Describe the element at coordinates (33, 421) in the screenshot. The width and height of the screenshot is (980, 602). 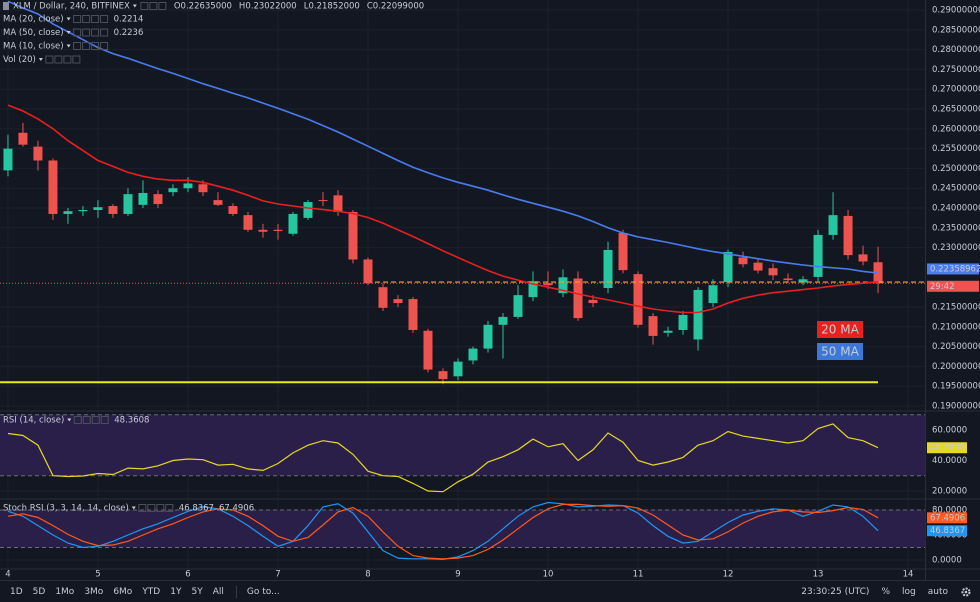
I see `panel-title: RSI (14, close)` at that location.